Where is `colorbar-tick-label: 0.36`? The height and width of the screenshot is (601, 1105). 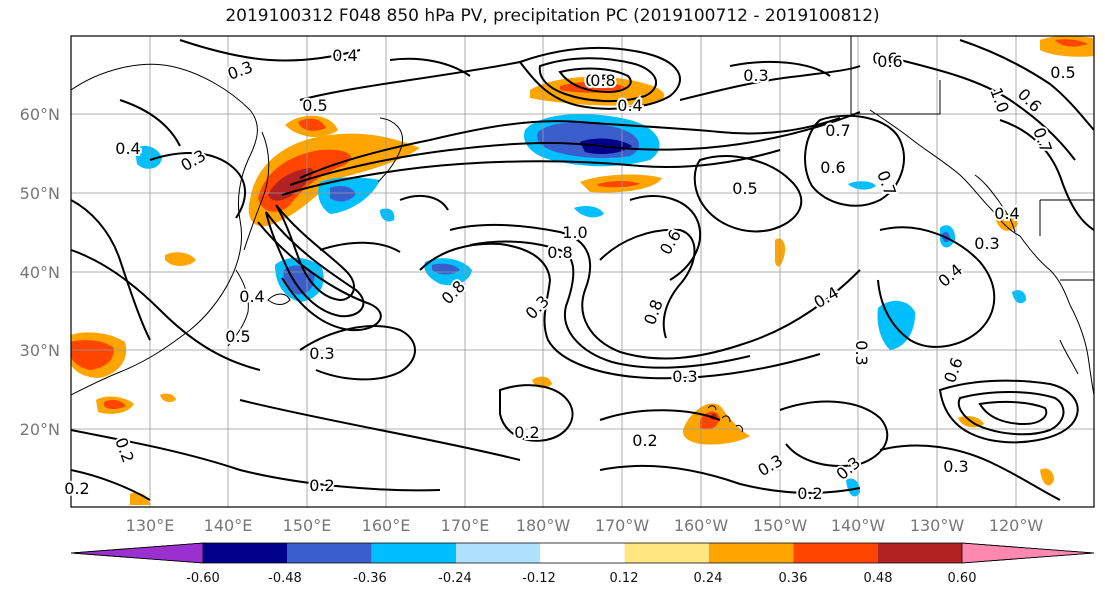 colorbar-tick-label: 0.36 is located at coordinates (793, 578).